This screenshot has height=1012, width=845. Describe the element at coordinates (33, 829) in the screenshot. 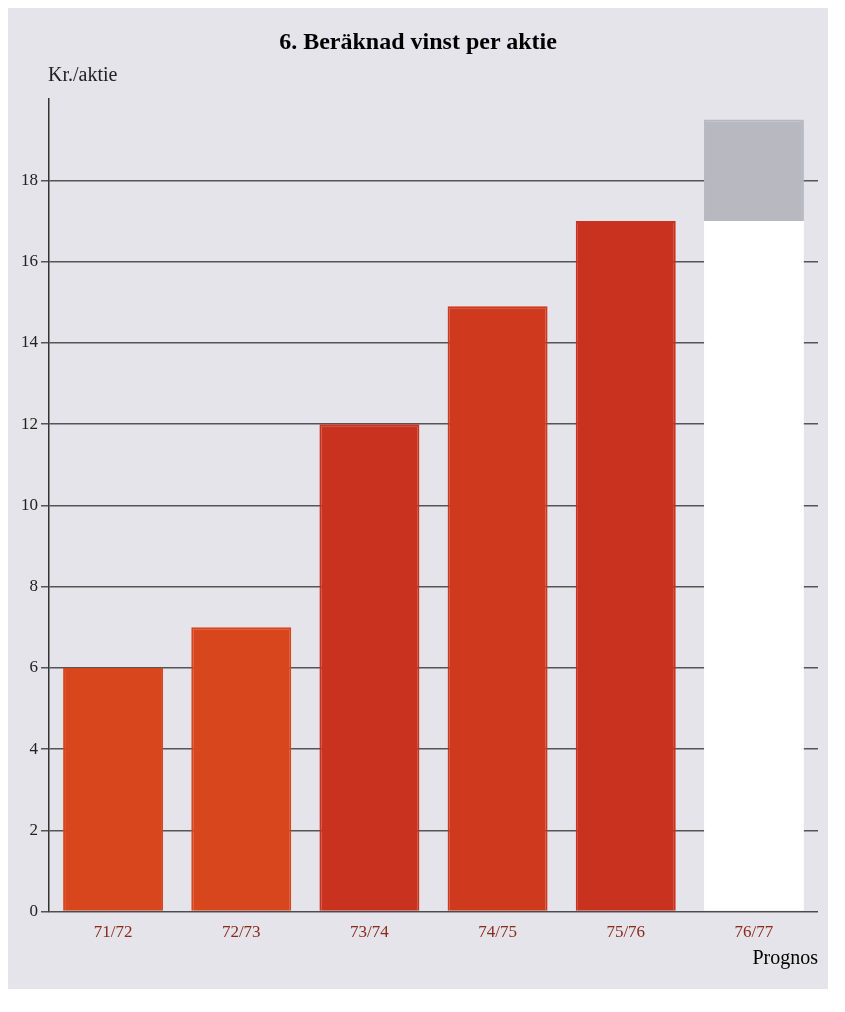

I see `y-tick-label: 2` at that location.